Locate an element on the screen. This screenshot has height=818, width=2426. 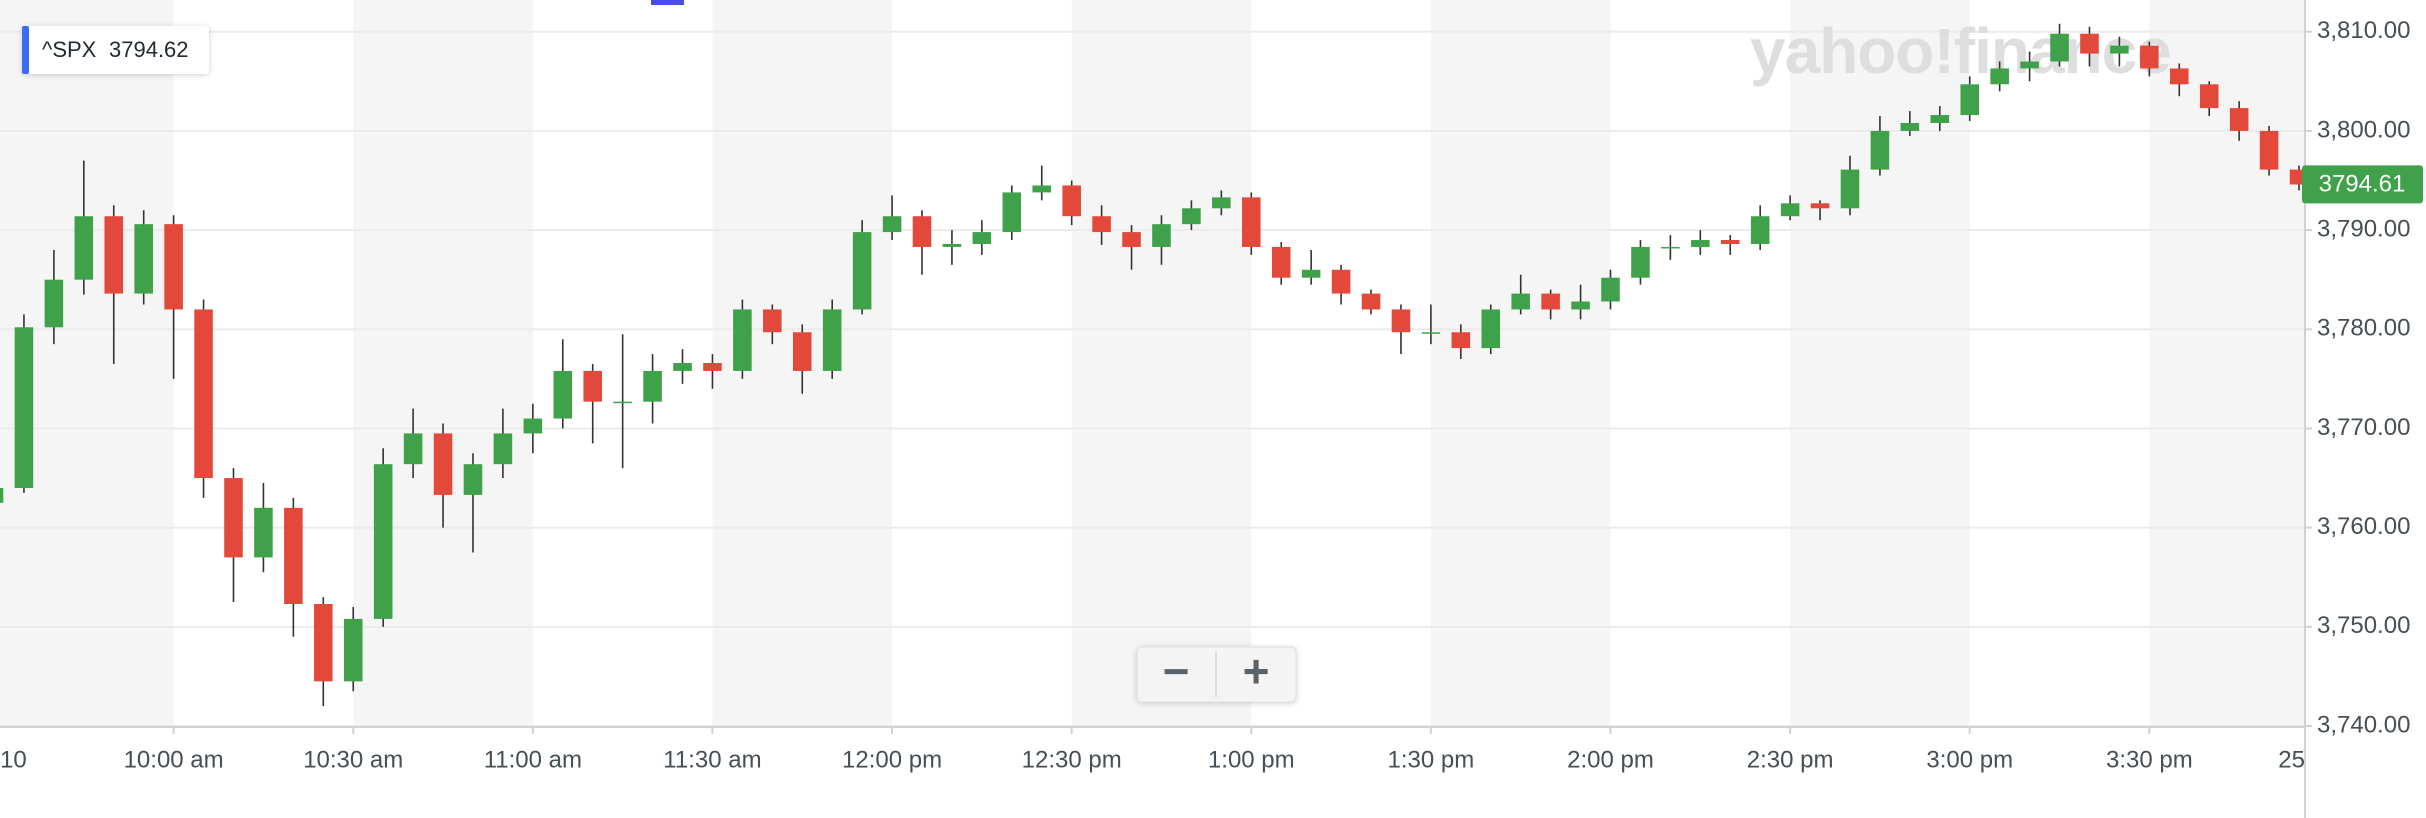
zoom-controls: − + is located at coordinates (1216, 674).